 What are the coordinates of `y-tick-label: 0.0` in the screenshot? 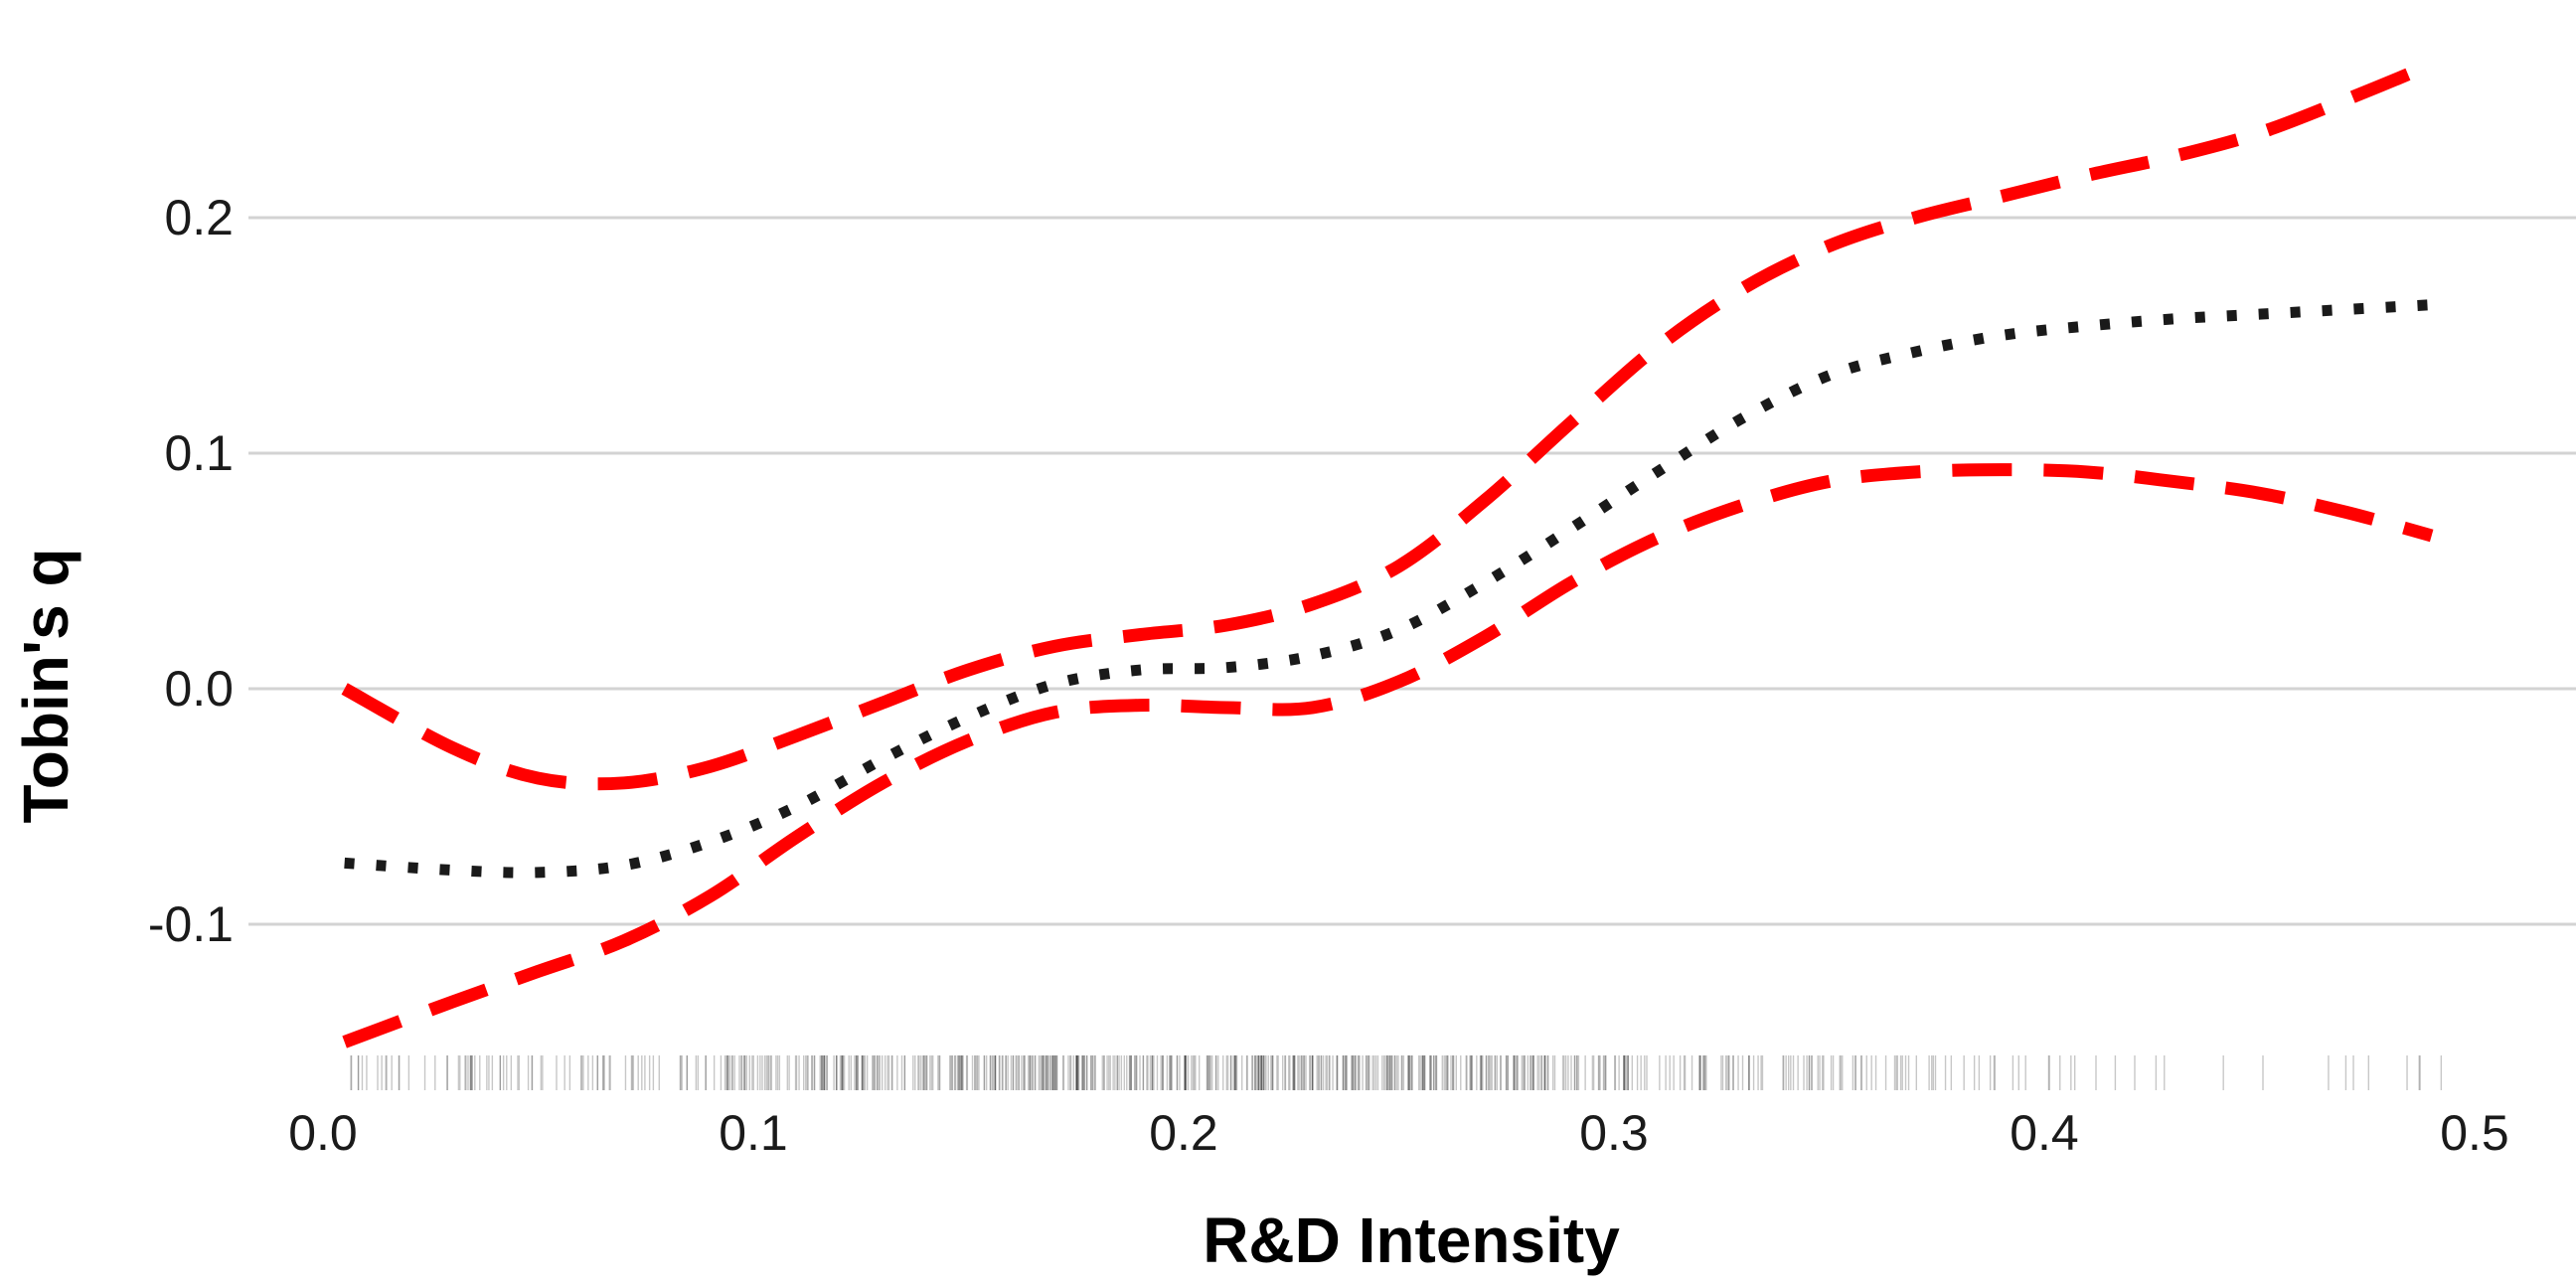 It's located at (199, 689).